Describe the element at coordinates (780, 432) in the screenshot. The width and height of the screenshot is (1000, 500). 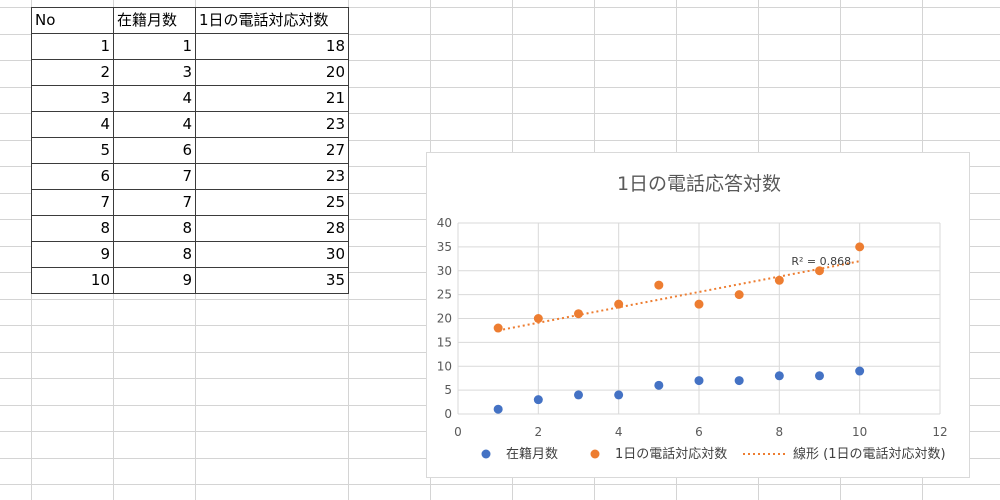
I see `x-tick-label: 8` at that location.